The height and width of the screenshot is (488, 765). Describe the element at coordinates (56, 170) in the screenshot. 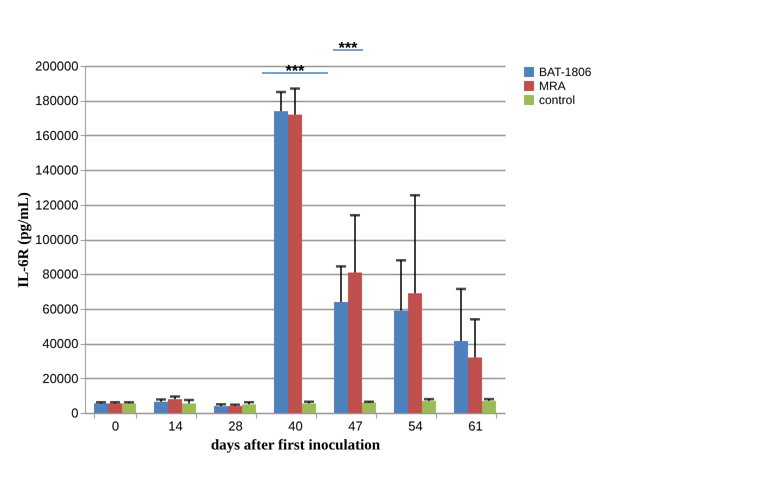

I see `y-tick-label: 140000` at that location.